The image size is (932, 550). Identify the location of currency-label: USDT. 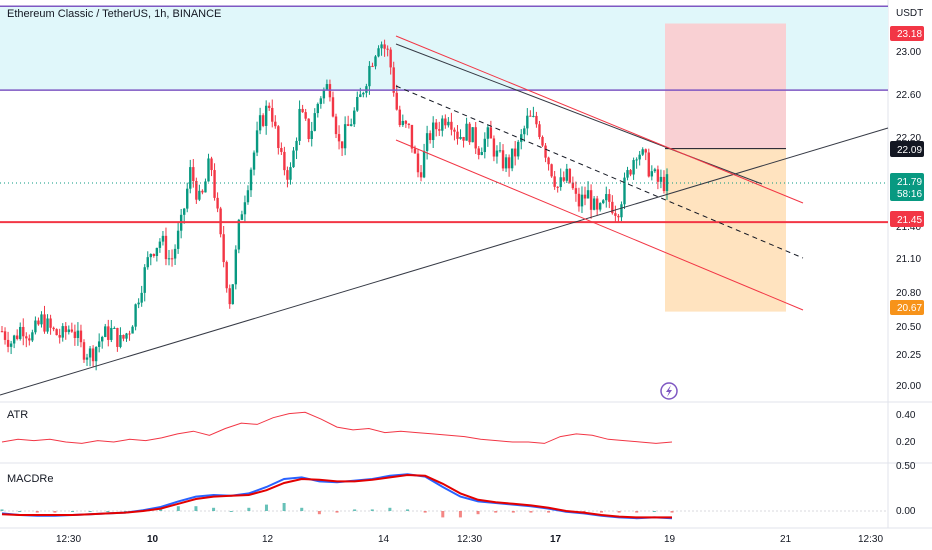
(909, 13).